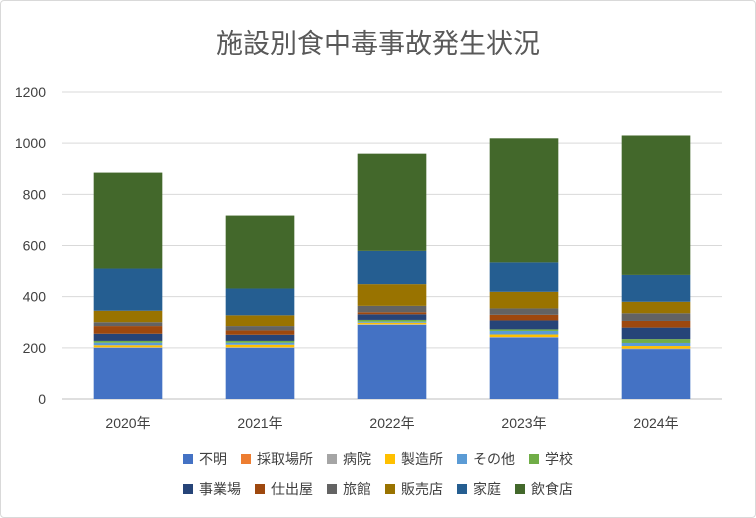 This screenshot has width=756, height=518. Describe the element at coordinates (220, 490) in the screenshot. I see `legend-label: 事業場` at that location.